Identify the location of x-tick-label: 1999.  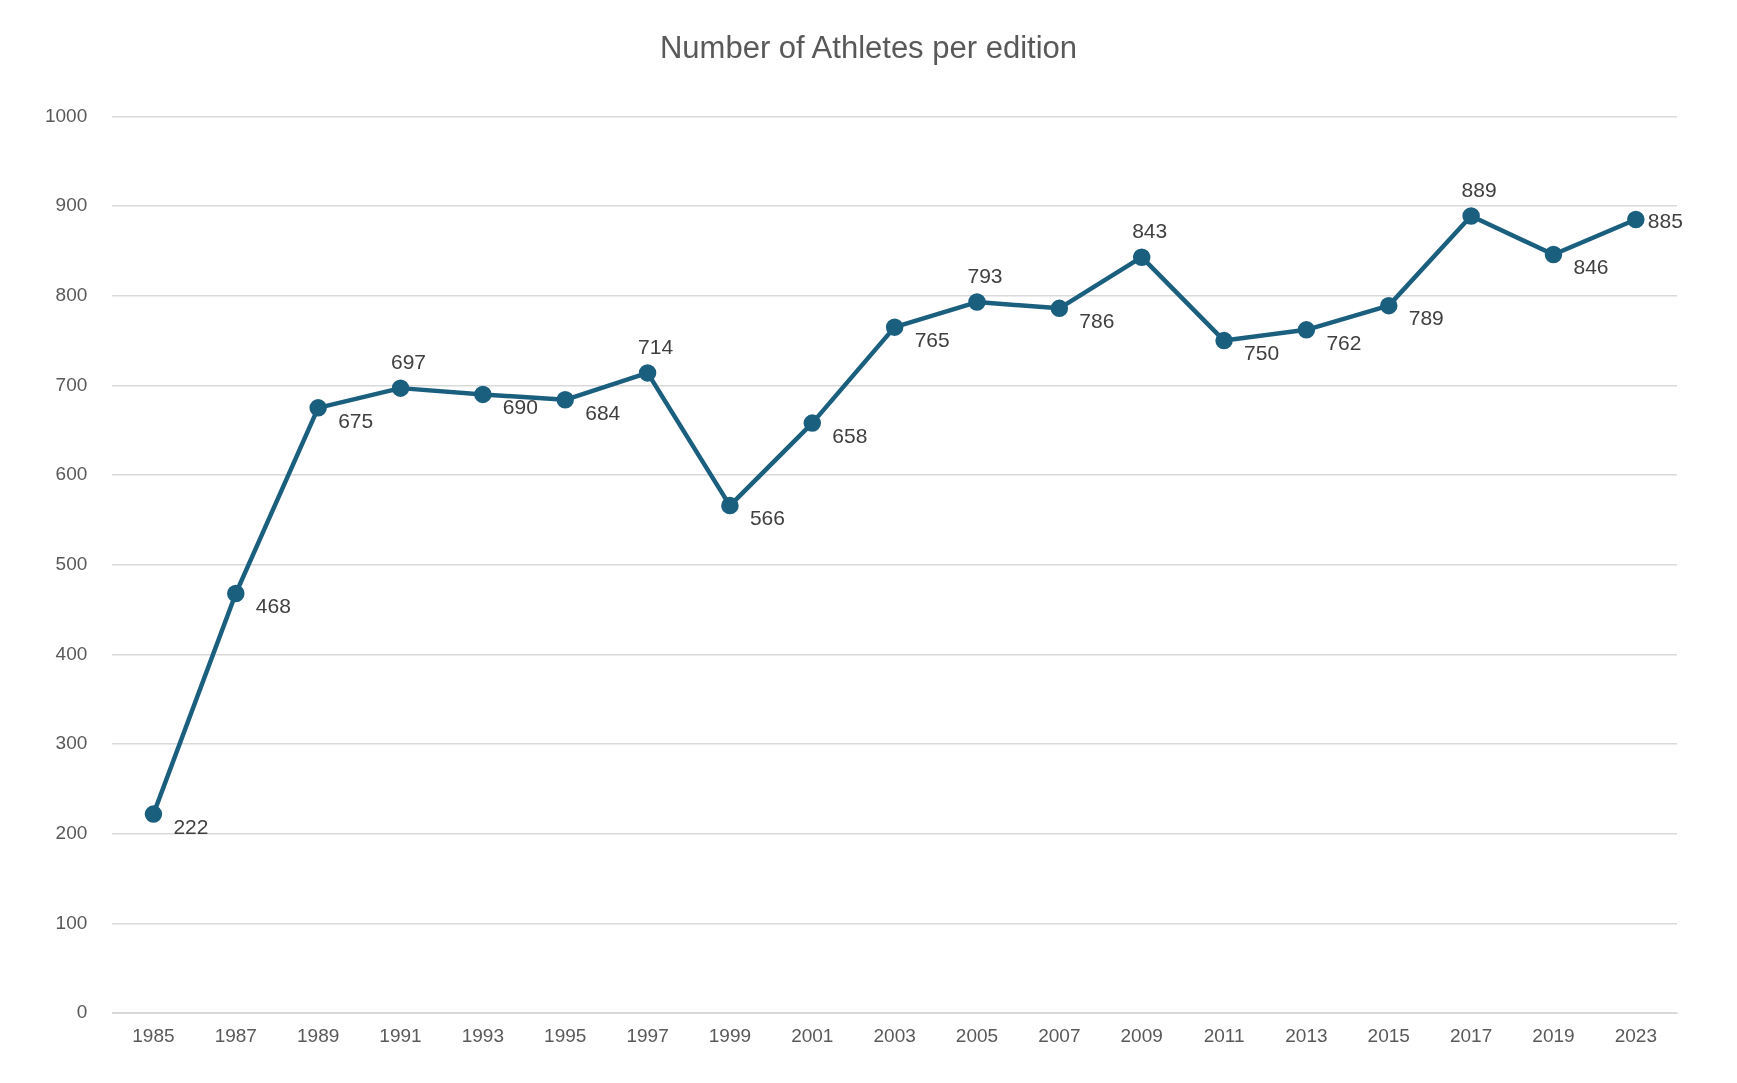
(730, 1035).